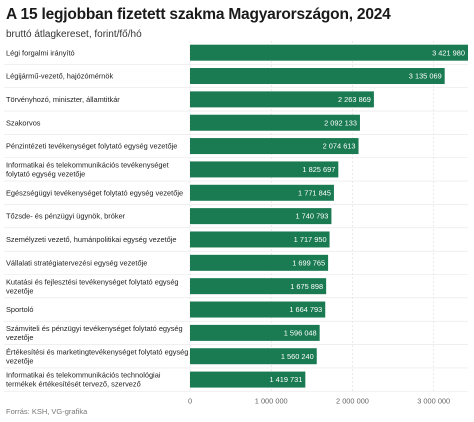  What do you see at coordinates (297, 356) in the screenshot?
I see `value-label: 1 560 240` at bounding box center [297, 356].